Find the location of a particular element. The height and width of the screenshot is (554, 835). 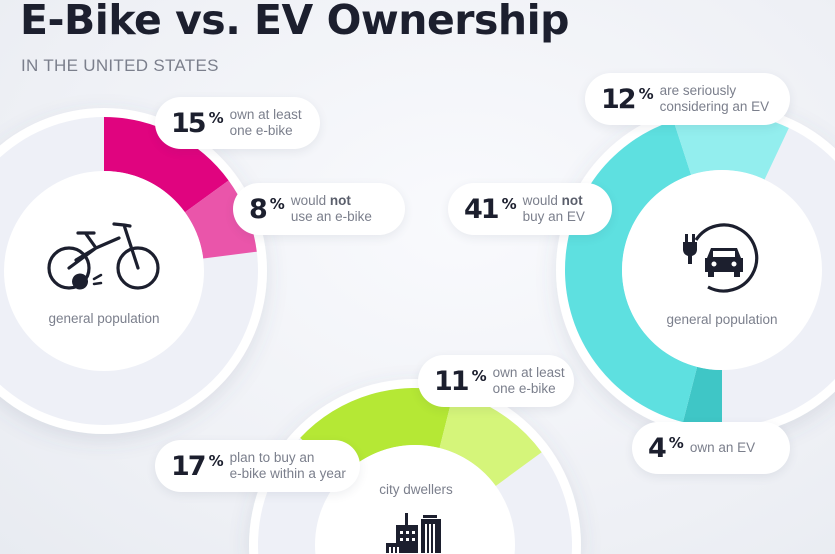

callout-text: plan to buy an e-bike within a year is located at coordinates (287, 465).